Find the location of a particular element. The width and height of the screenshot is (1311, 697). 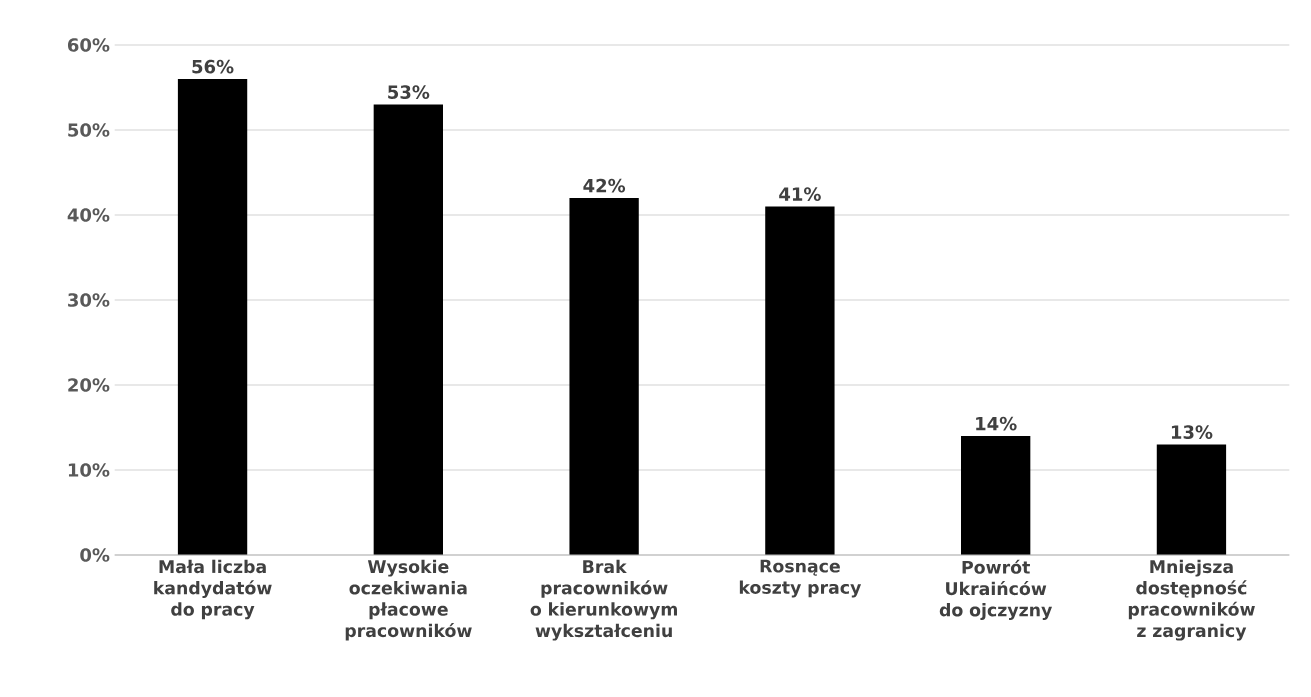

data-label: 42% is located at coordinates (604, 185).